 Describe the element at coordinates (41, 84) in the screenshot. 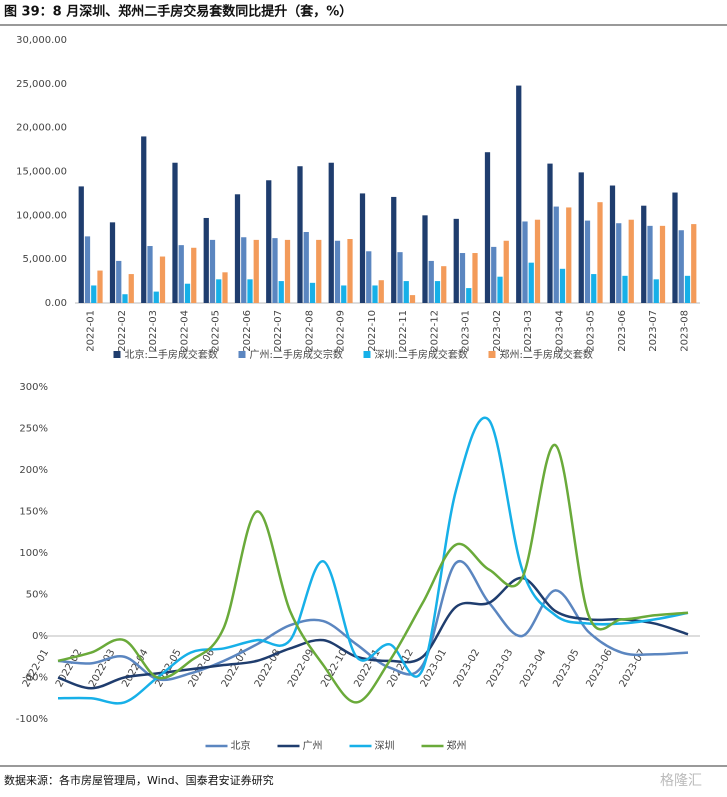

I see `y-tick-label: 25,000.00` at that location.